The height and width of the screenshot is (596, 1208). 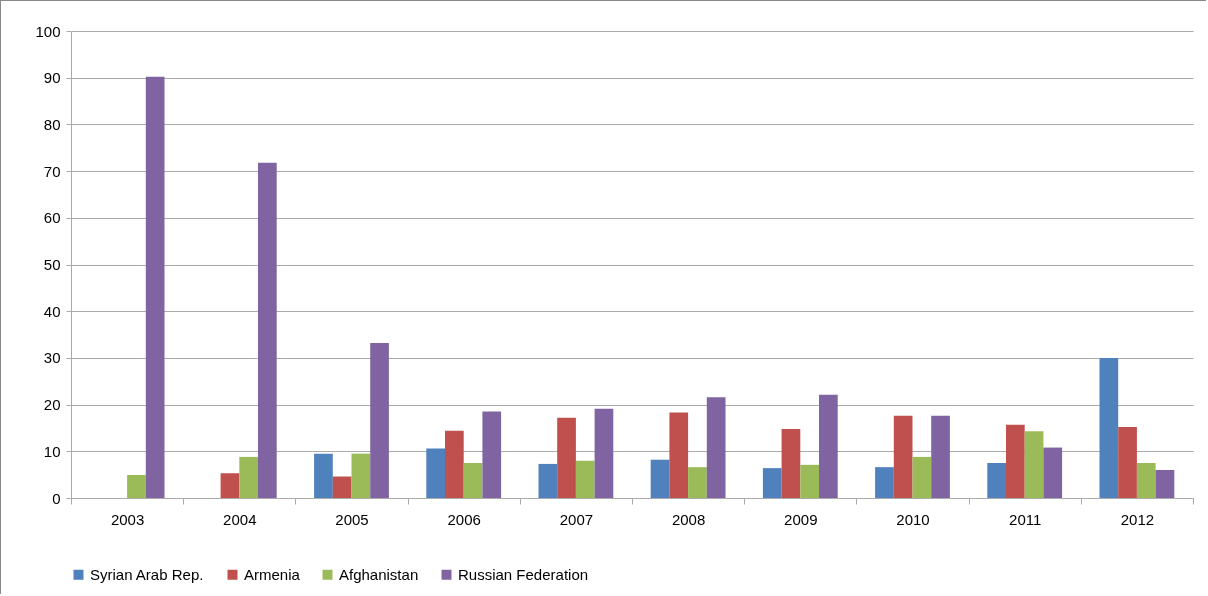 I want to click on y-tick-label: 0, so click(x=56, y=498).